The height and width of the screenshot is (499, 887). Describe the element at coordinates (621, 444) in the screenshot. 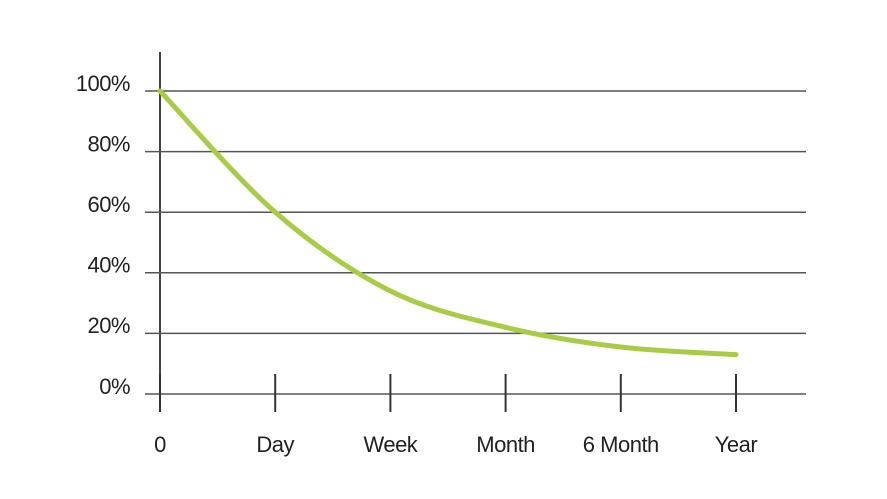

I see `x-tick-label: 6 Month` at that location.